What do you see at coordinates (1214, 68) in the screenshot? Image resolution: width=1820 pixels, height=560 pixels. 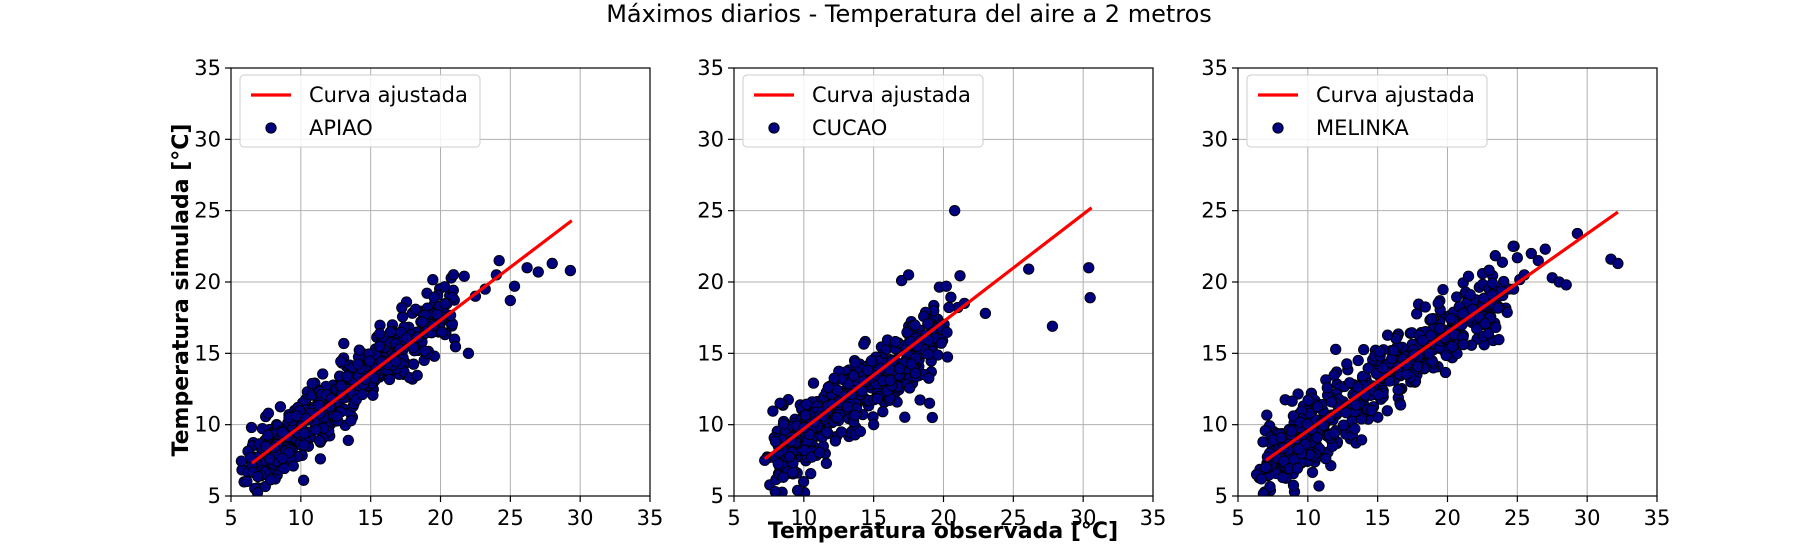 I see `y-tick-label: 35` at bounding box center [1214, 68].